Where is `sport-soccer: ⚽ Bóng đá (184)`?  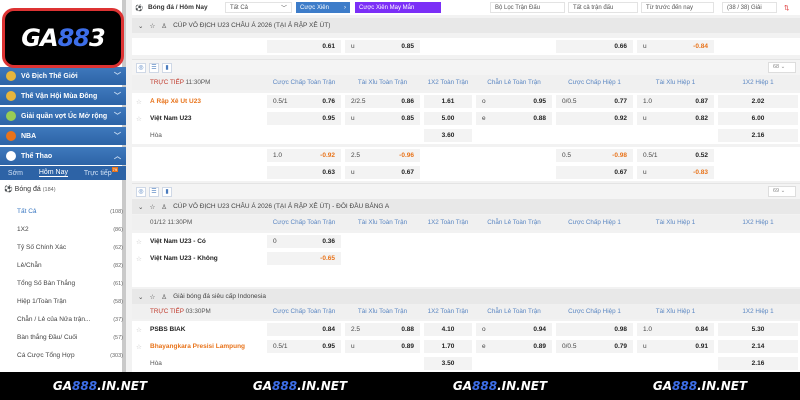
sport-soccer: ⚽ Bóng đá (184) is located at coordinates (30, 189).